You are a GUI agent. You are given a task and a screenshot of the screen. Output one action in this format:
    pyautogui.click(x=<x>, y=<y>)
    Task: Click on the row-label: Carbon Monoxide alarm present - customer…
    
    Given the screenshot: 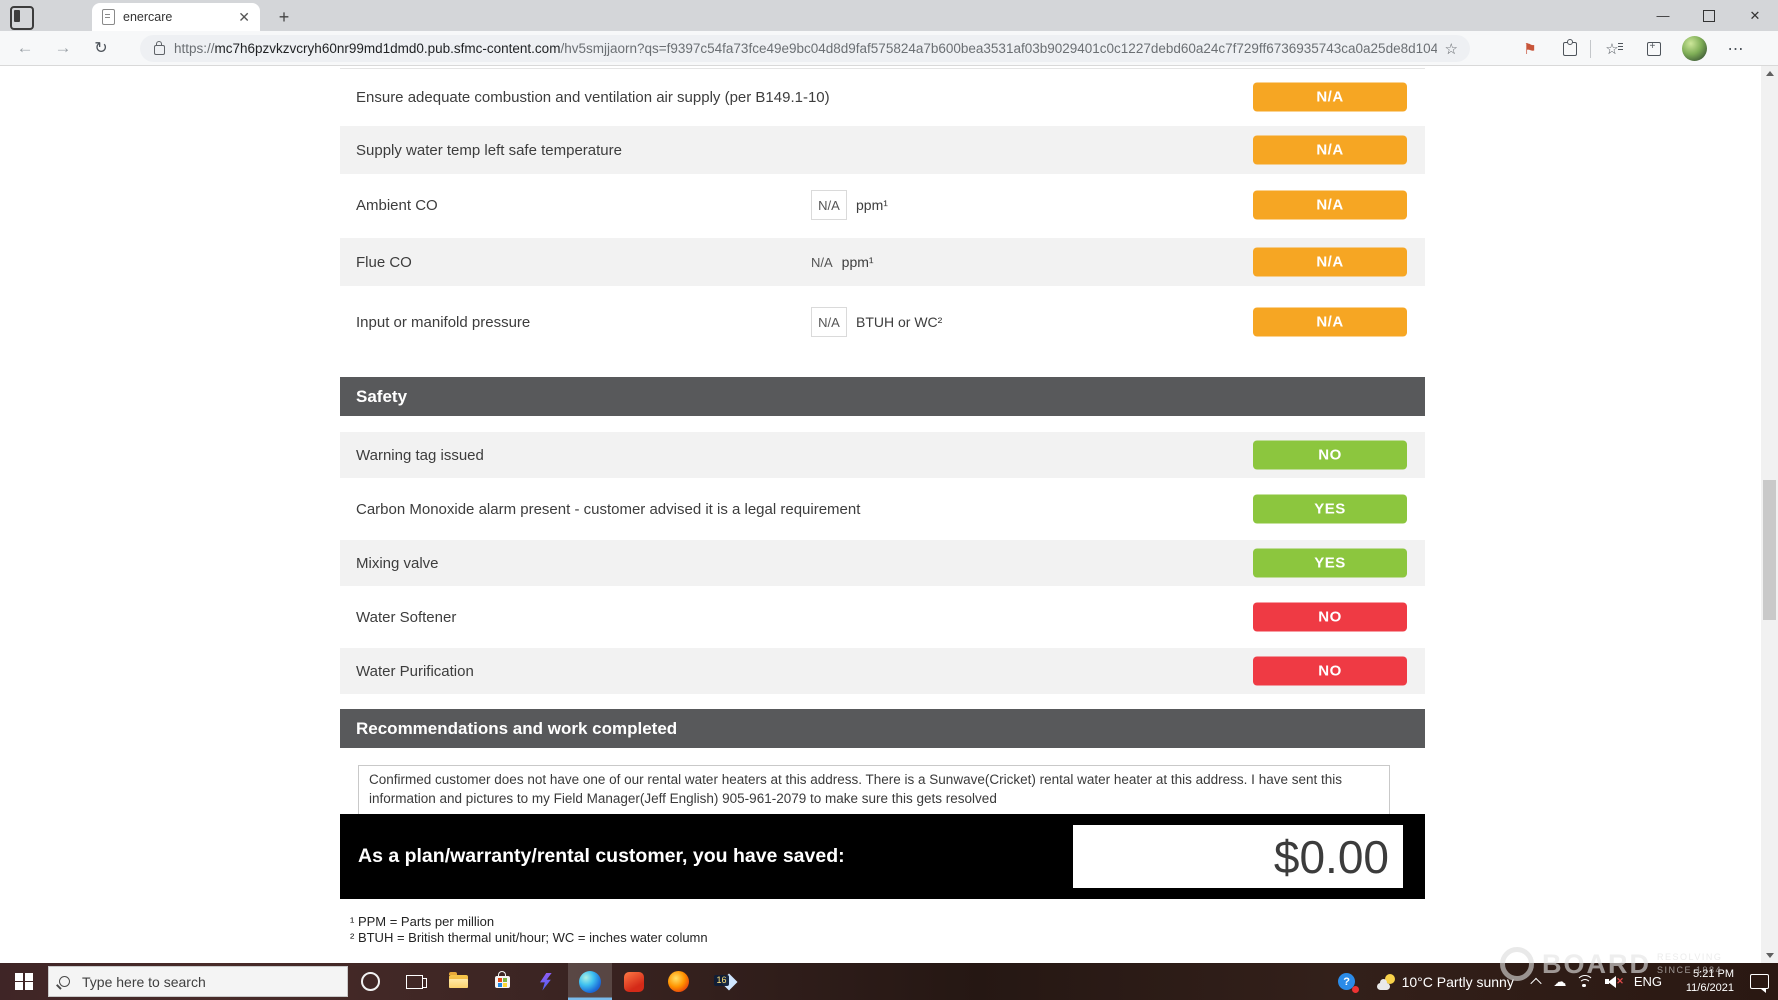 What is the action you would take?
    pyautogui.click(x=608, y=509)
    